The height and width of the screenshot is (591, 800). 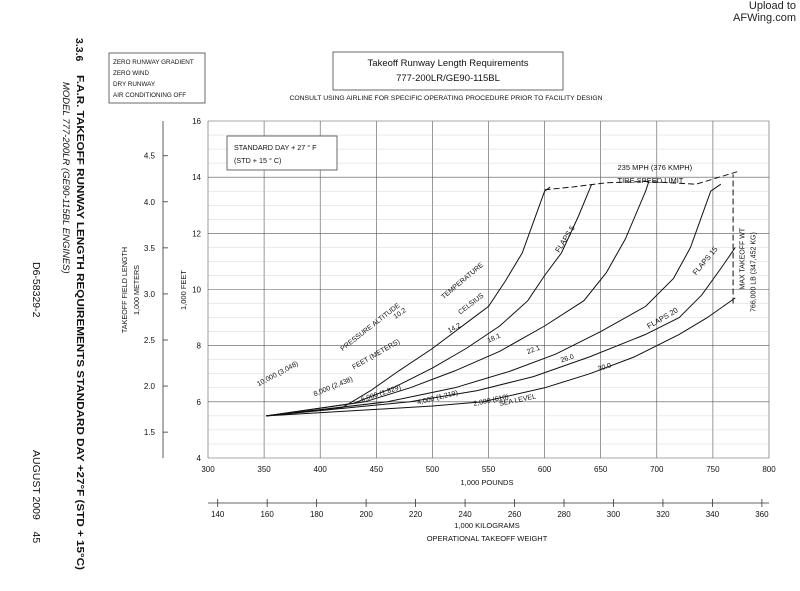 I want to click on y-tick-label: 4, so click(x=199, y=458).